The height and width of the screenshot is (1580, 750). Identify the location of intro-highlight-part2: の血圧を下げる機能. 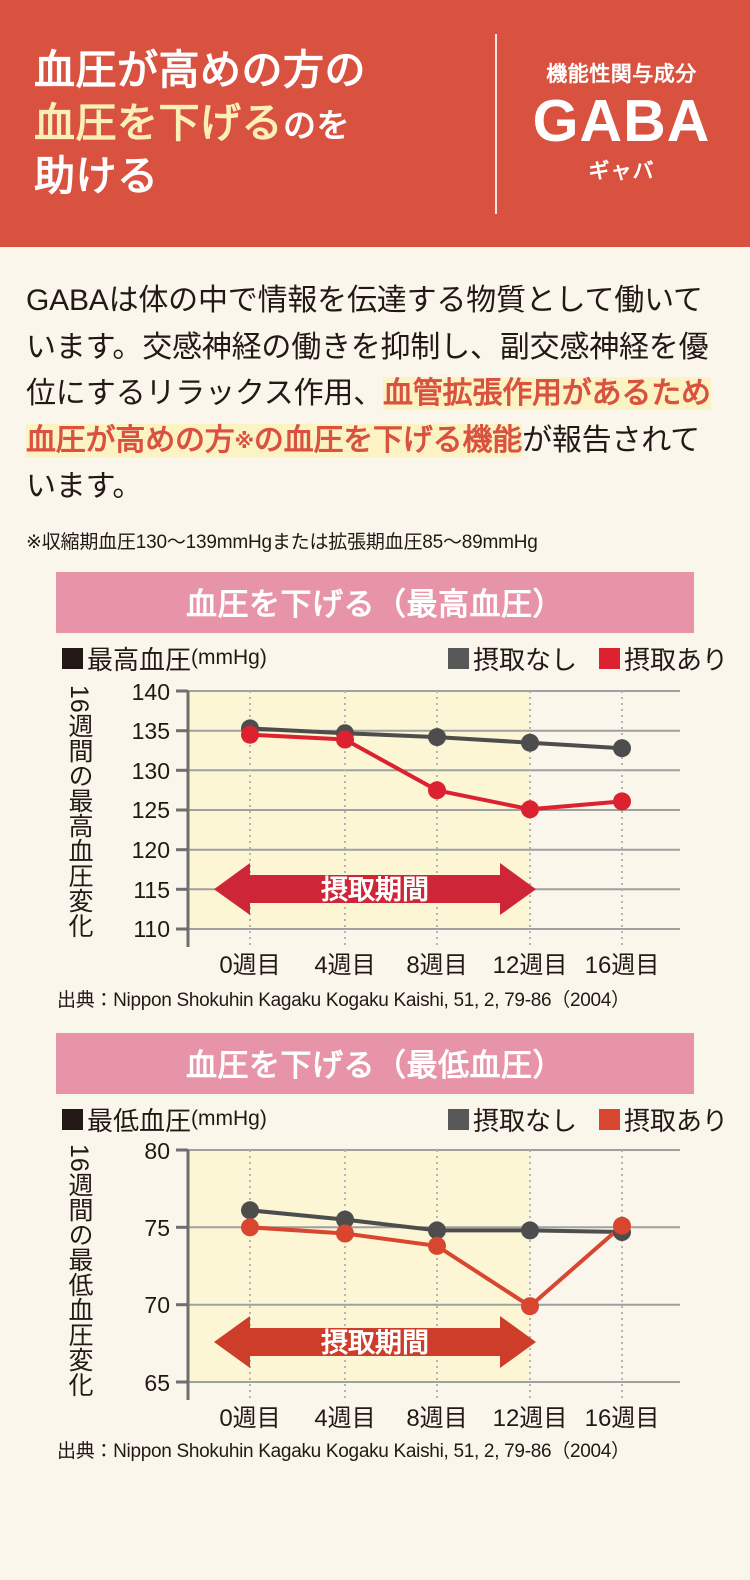
(388, 440).